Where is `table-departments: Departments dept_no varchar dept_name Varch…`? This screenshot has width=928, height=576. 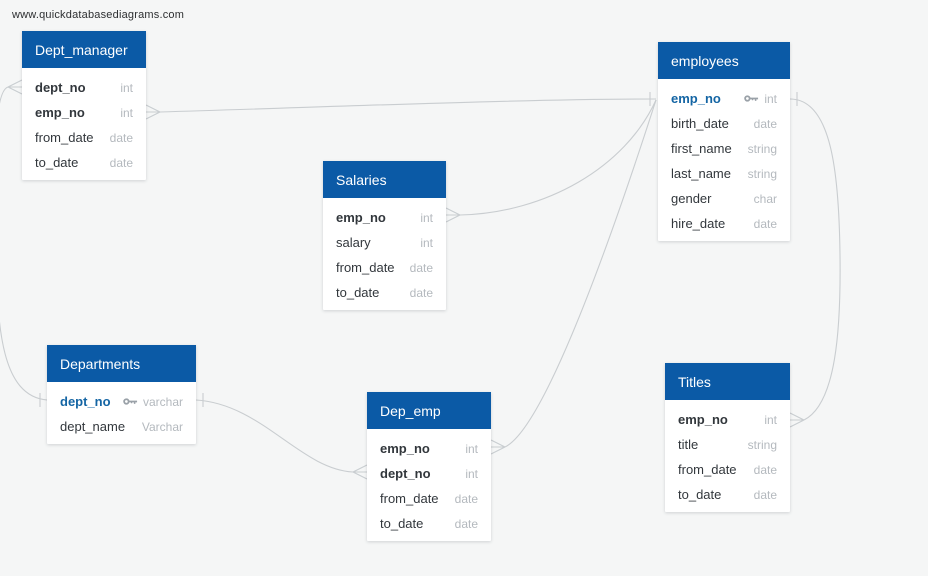
table-departments: Departments dept_no varchar dept_name Varch… is located at coordinates (121, 394).